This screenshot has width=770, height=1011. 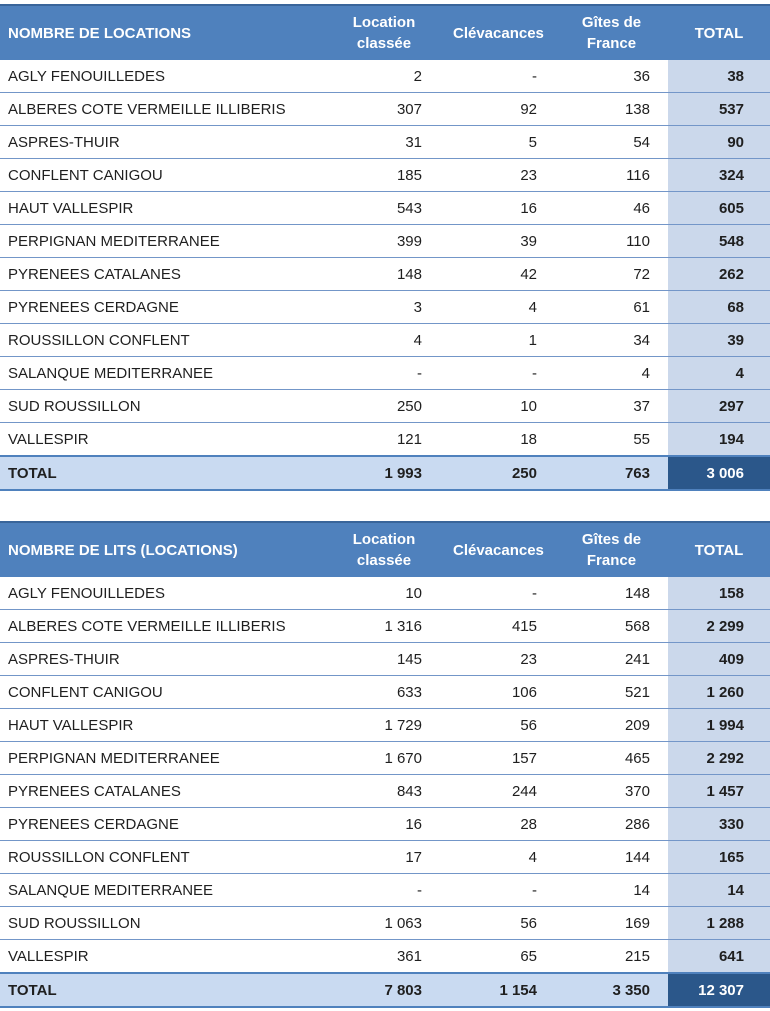 I want to click on region-name: ALBERES COTE VERMEILLE ILLIBERIS, so click(x=164, y=109).